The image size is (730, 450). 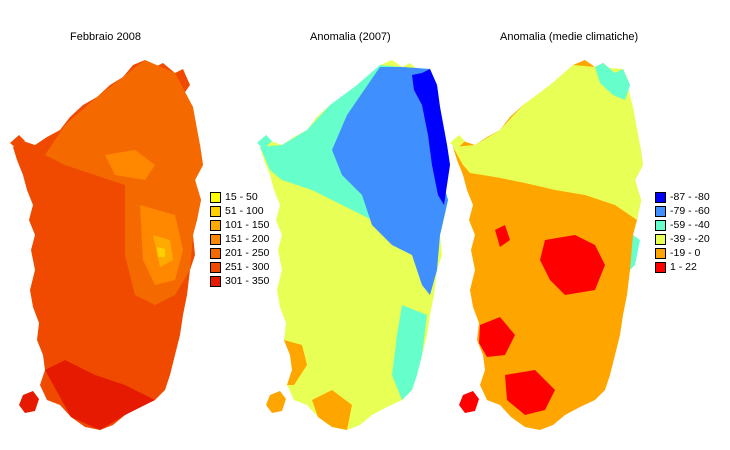 What do you see at coordinates (105, 37) in the screenshot?
I see `map-title-february-2008: Febbraio 2008` at bounding box center [105, 37].